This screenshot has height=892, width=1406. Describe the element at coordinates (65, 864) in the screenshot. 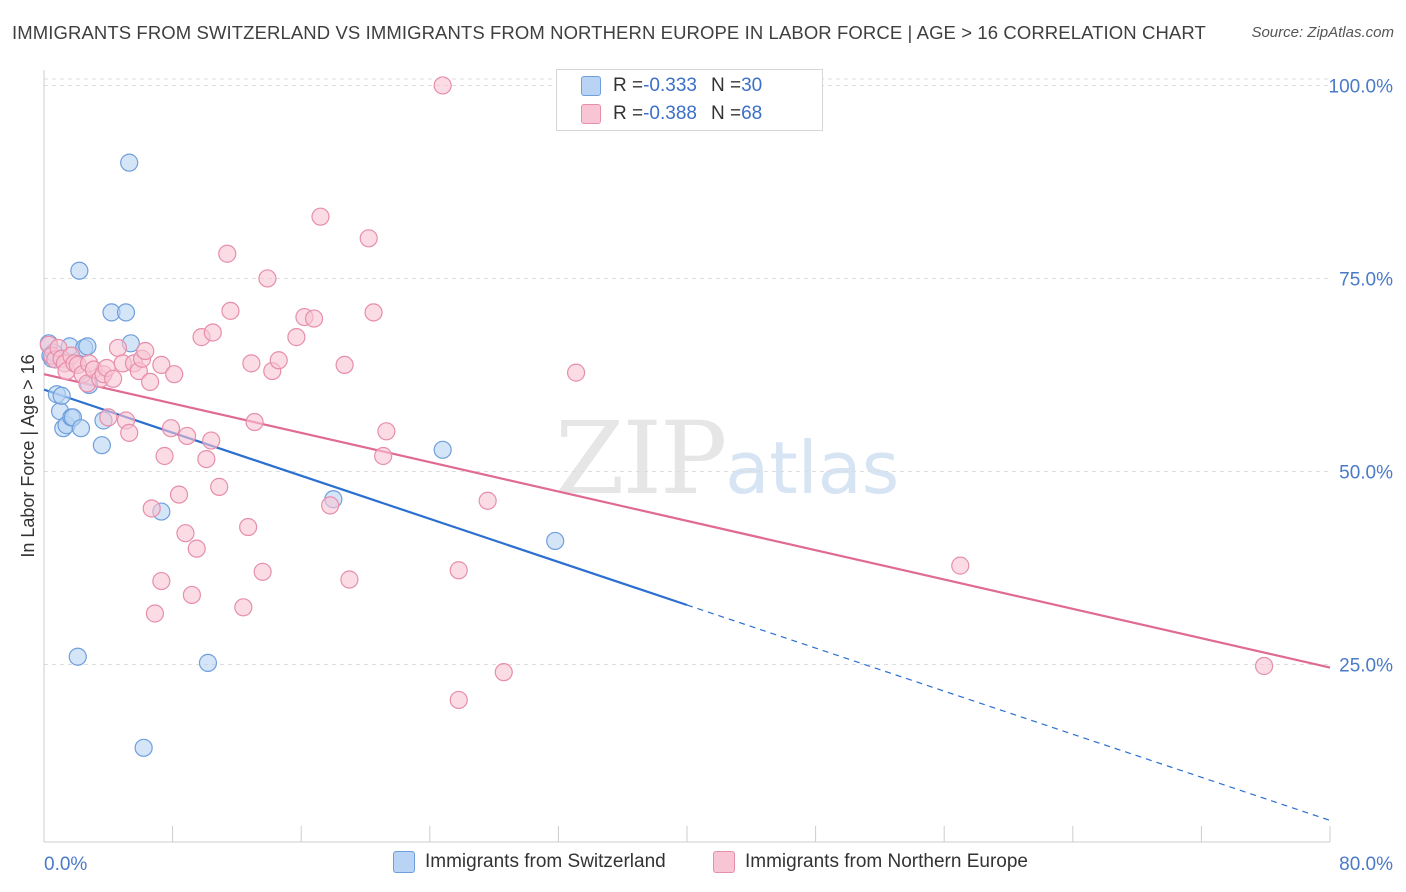

I see `x-tick-label-min: 0.0%` at that location.